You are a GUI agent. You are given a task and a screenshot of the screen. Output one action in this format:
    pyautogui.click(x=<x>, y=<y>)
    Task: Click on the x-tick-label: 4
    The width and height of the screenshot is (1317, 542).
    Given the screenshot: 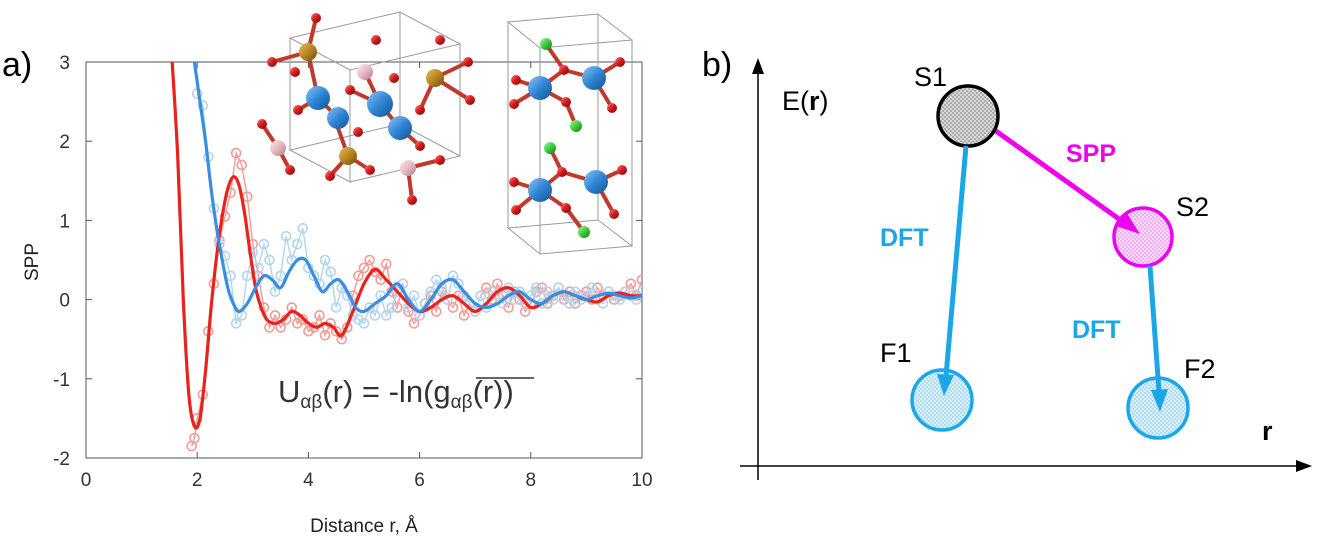 What is the action you would take?
    pyautogui.click(x=308, y=480)
    